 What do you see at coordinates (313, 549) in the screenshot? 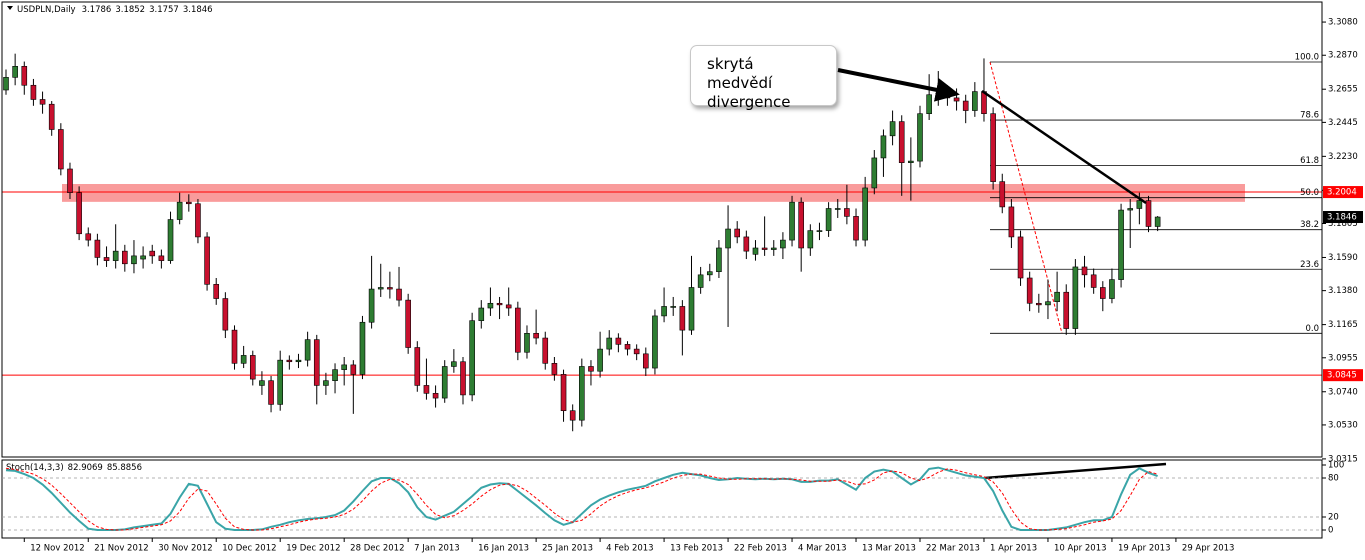
I see `x-tick-label: 19 Dec 2012` at bounding box center [313, 549].